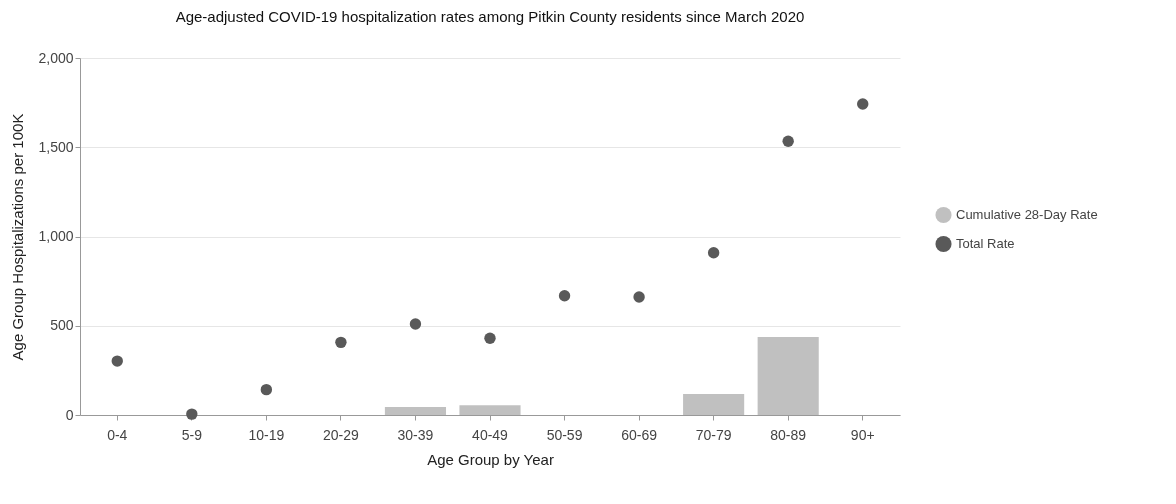  What do you see at coordinates (69, 414) in the screenshot?
I see `y-tick-label: 0` at bounding box center [69, 414].